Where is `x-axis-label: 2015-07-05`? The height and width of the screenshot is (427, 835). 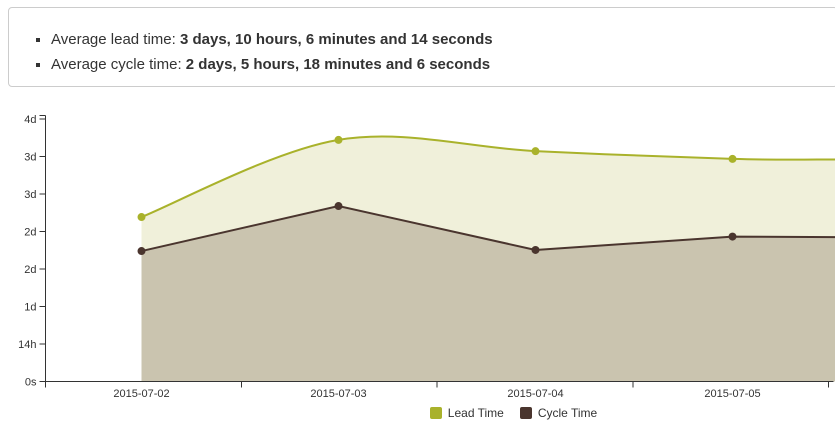
x-axis-label: 2015-07-05 is located at coordinates (732, 394).